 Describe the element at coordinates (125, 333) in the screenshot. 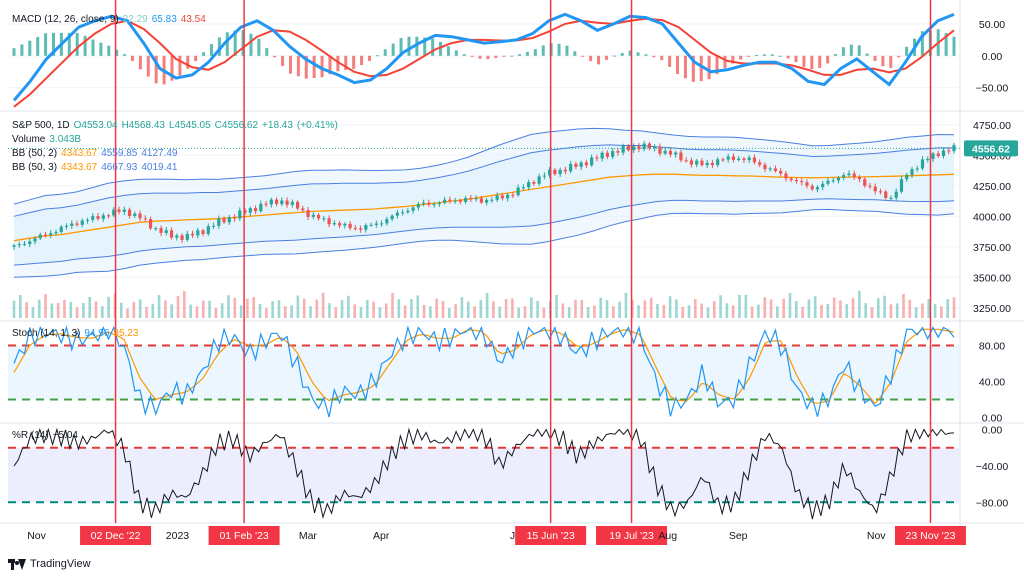

I see `stoch-legend-part: 95.23` at that location.